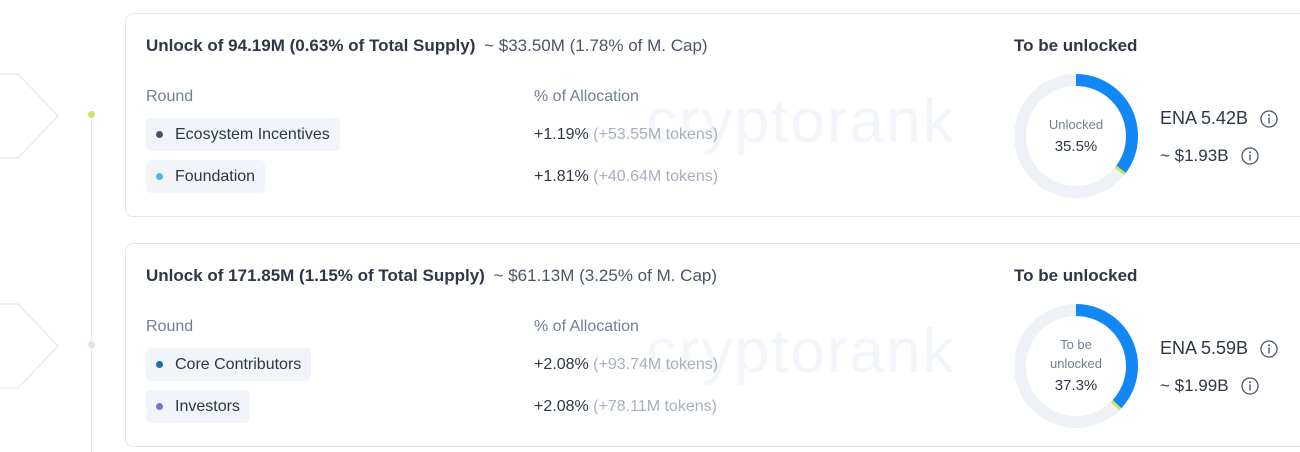 The image size is (1300, 452). Describe the element at coordinates (1076, 124) in the screenshot. I see `donut-label: Unlocked` at that location.